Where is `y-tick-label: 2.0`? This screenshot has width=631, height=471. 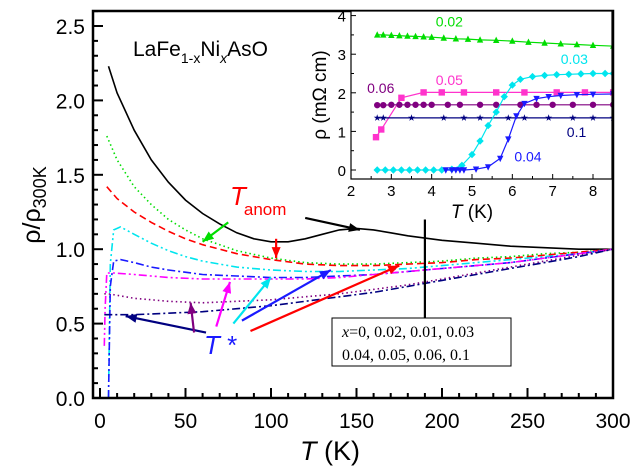
y-tick-label: 2.0 is located at coordinates (70, 101).